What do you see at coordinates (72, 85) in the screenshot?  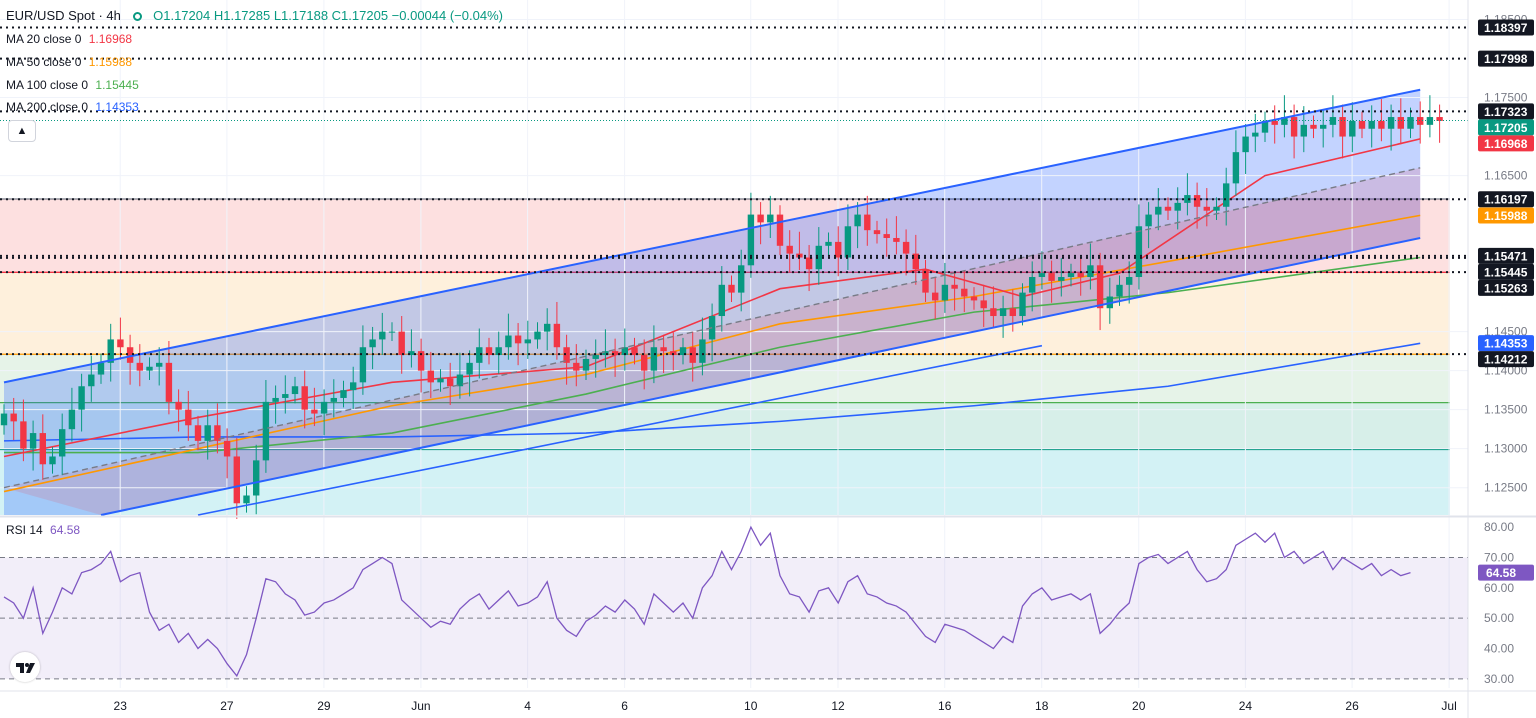 I see `legend-ma100: MA 100 close 0 1.15445` at bounding box center [72, 85].